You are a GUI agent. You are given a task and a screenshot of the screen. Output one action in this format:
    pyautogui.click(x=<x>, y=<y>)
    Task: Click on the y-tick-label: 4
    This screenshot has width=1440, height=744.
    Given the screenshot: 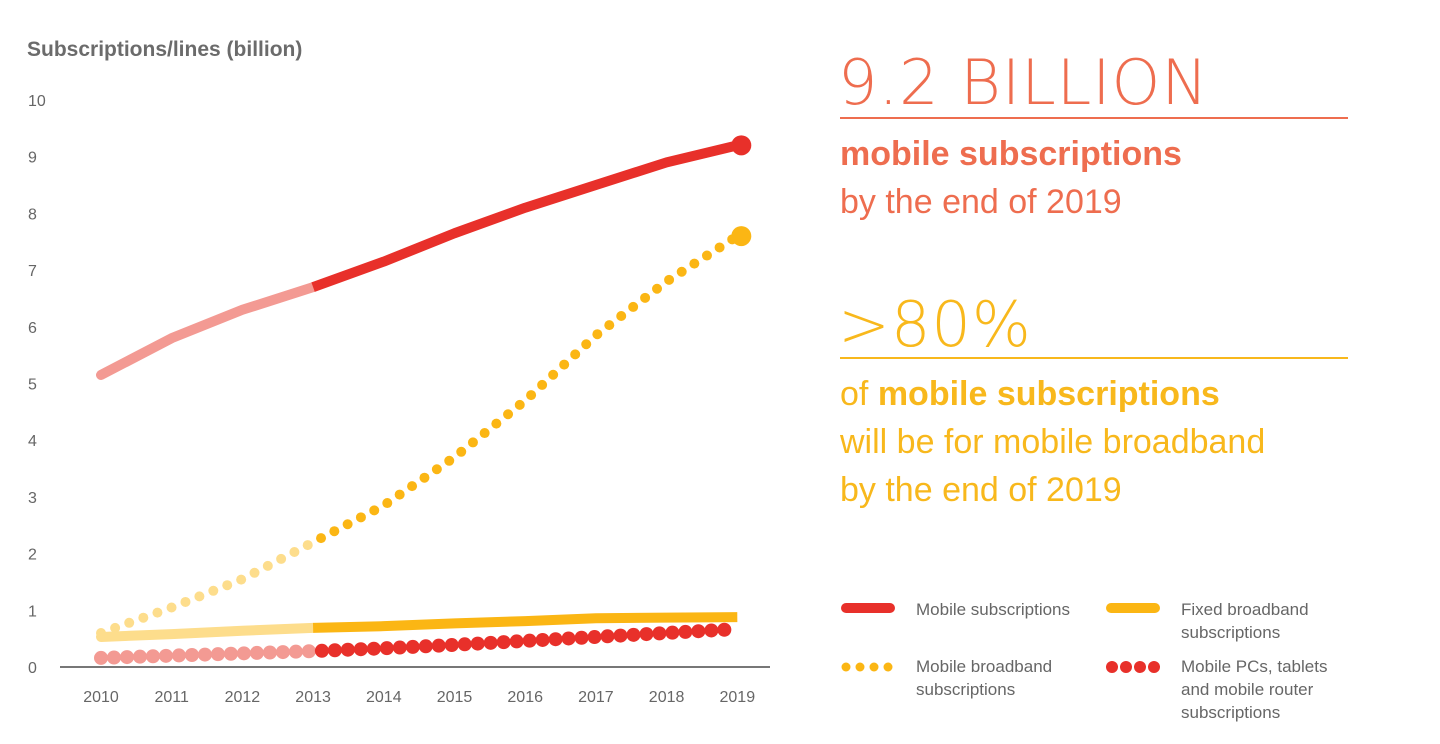 What is the action you would take?
    pyautogui.click(x=32, y=441)
    